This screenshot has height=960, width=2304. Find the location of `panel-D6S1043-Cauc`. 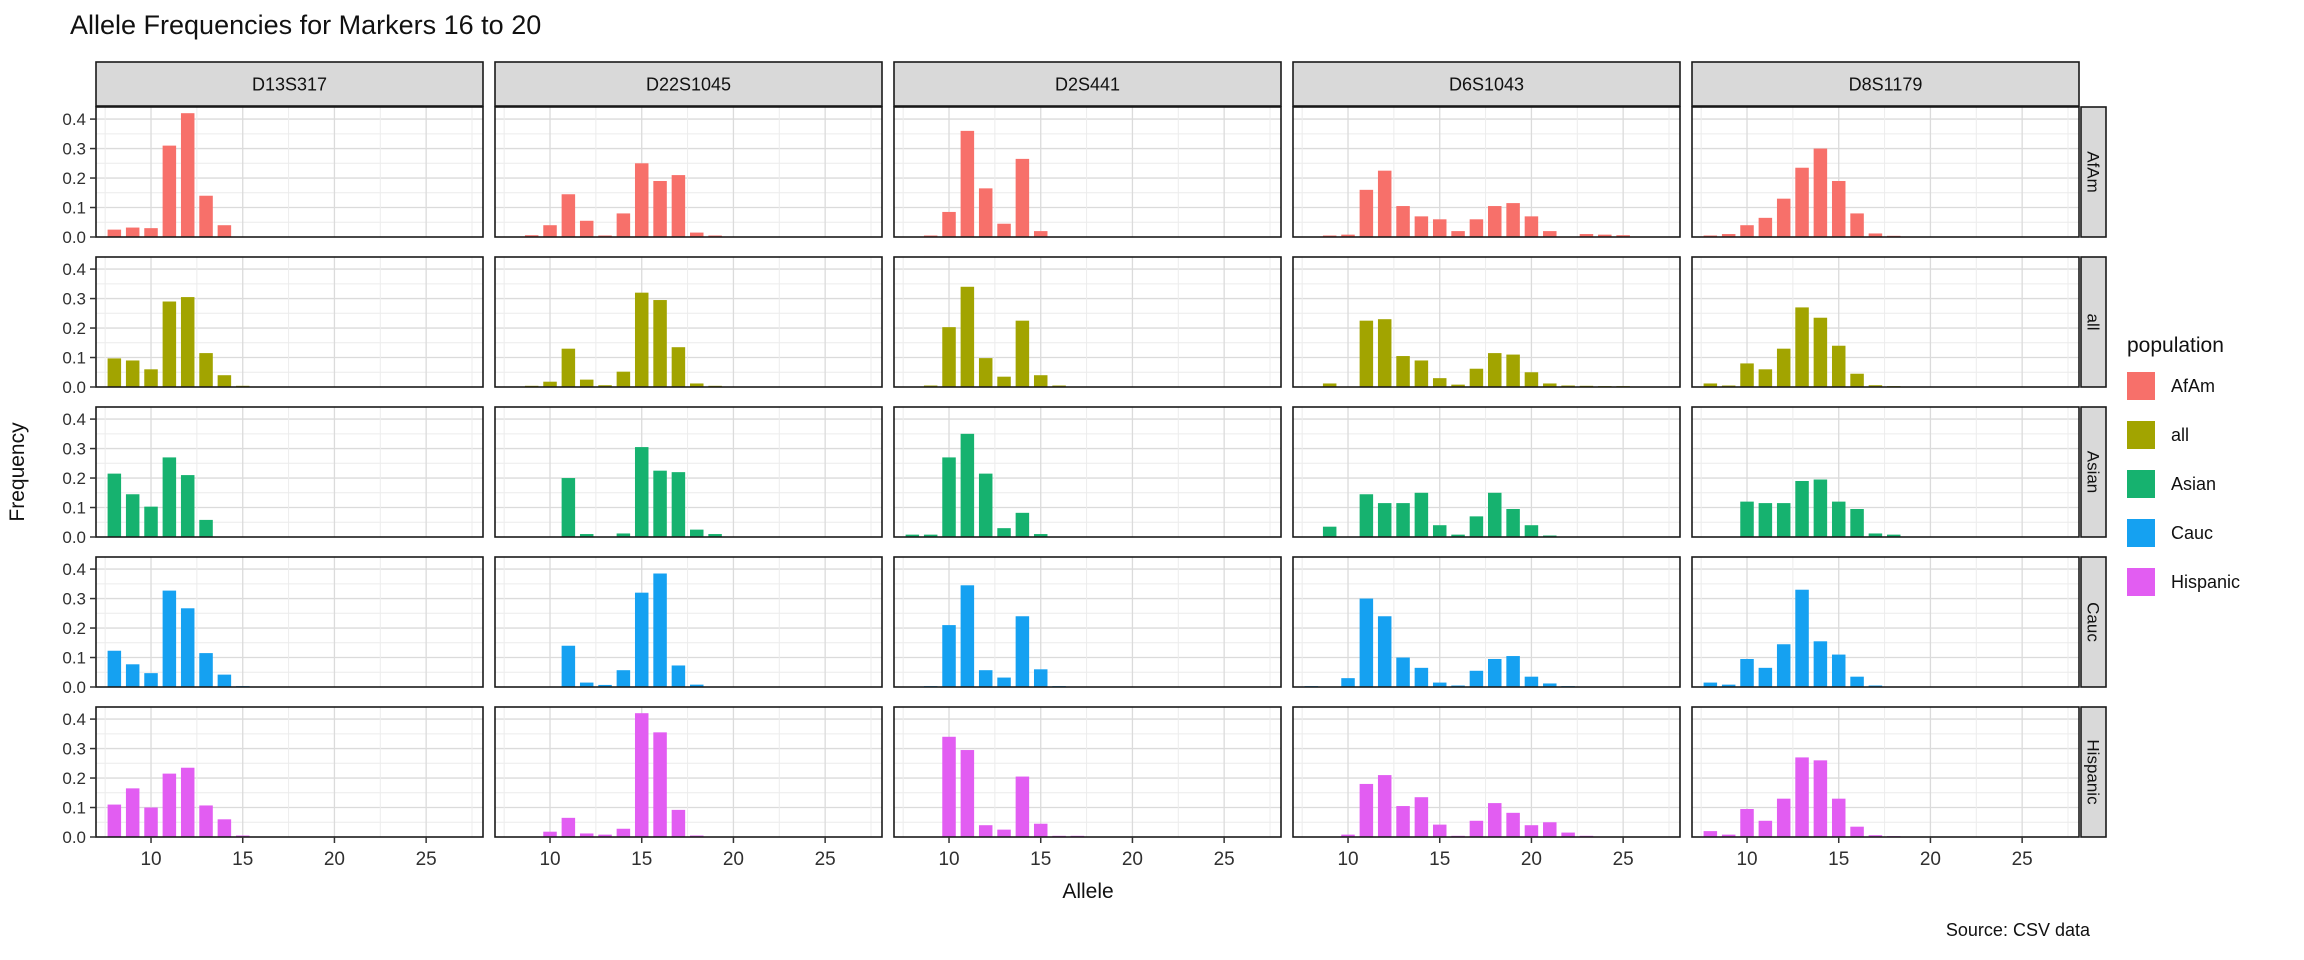

panel-D6S1043-Cauc is located at coordinates (1486, 622).